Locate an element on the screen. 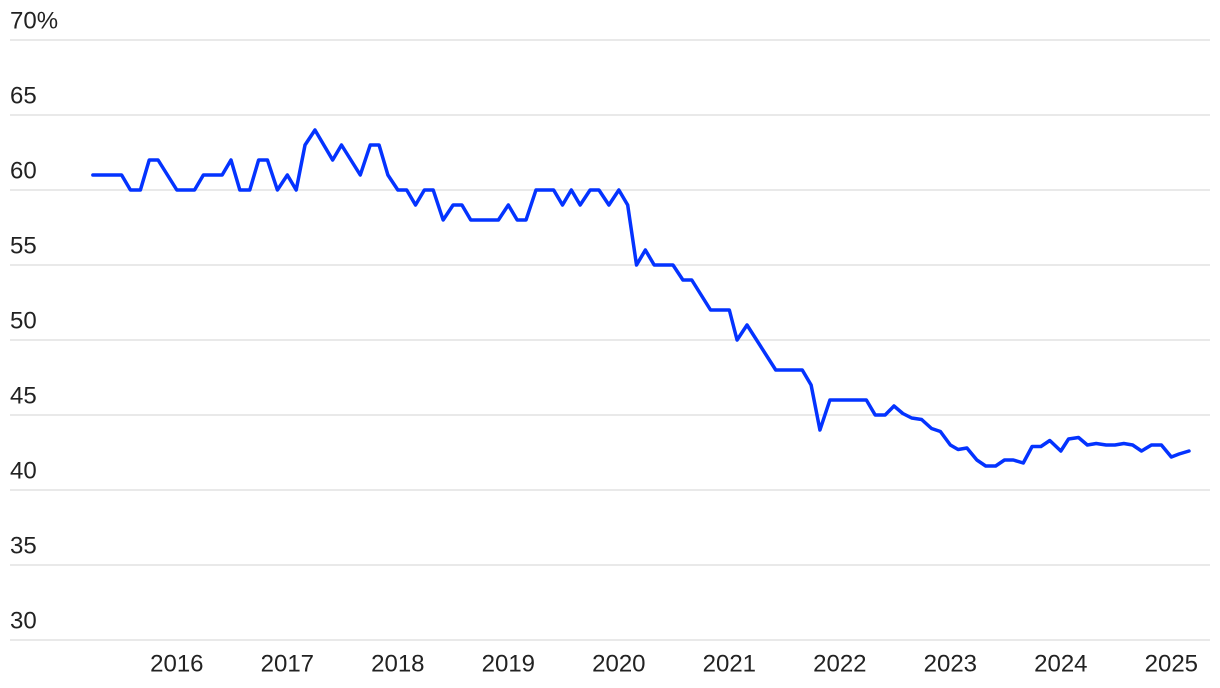 The image size is (1220, 688). x-tick-label: 2020 is located at coordinates (618, 663).